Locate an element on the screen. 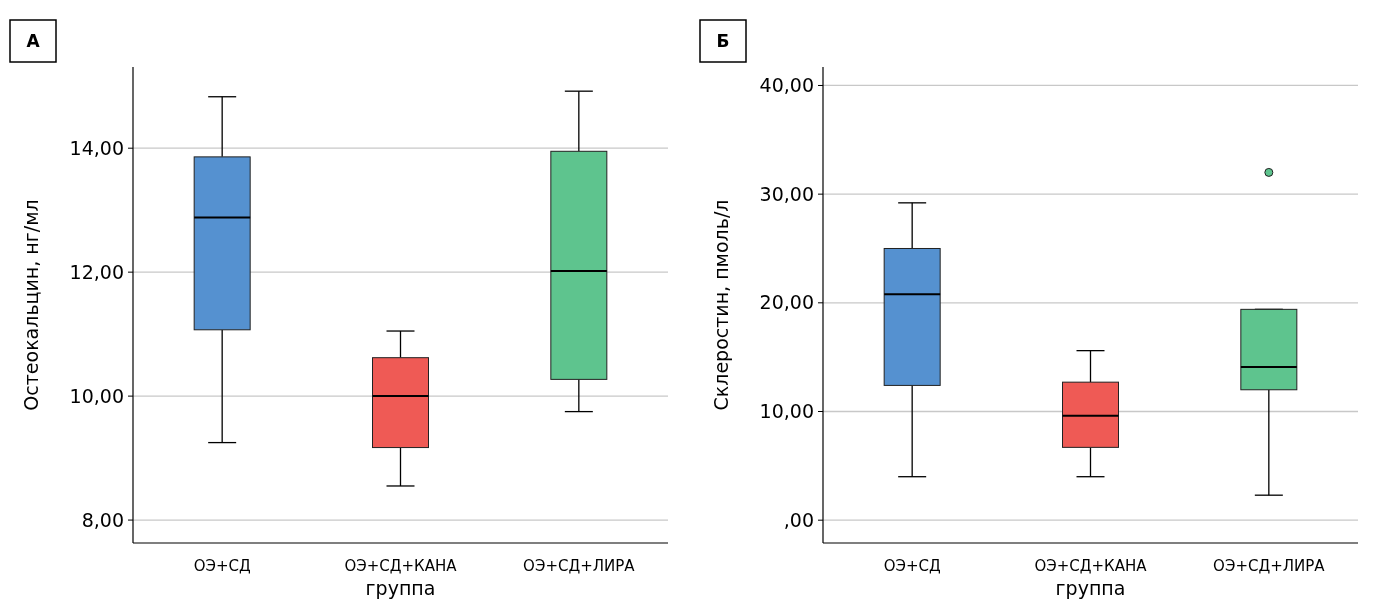 The image size is (1375, 611). y-tick-label: ,00 is located at coordinates (798, 519).